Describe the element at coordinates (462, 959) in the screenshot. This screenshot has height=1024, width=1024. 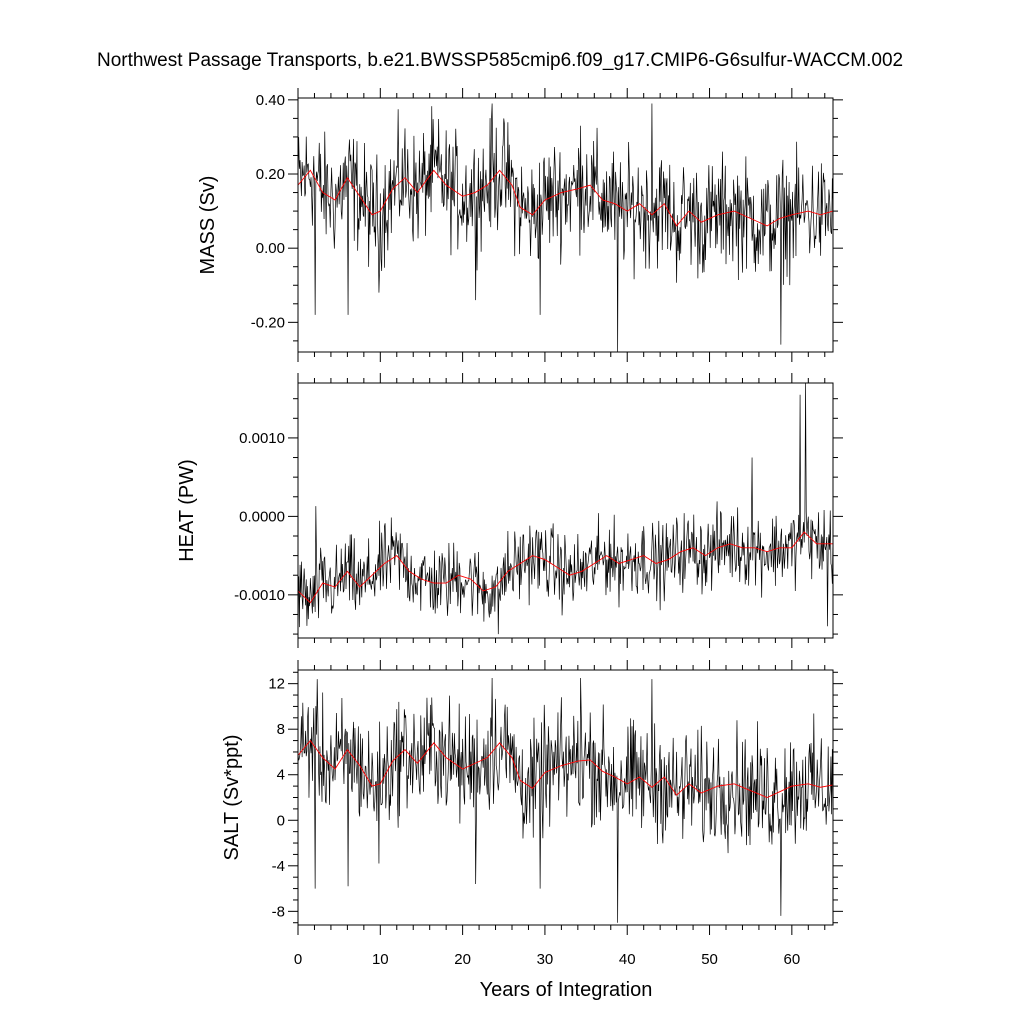
I see `x-tick-label: 20` at that location.